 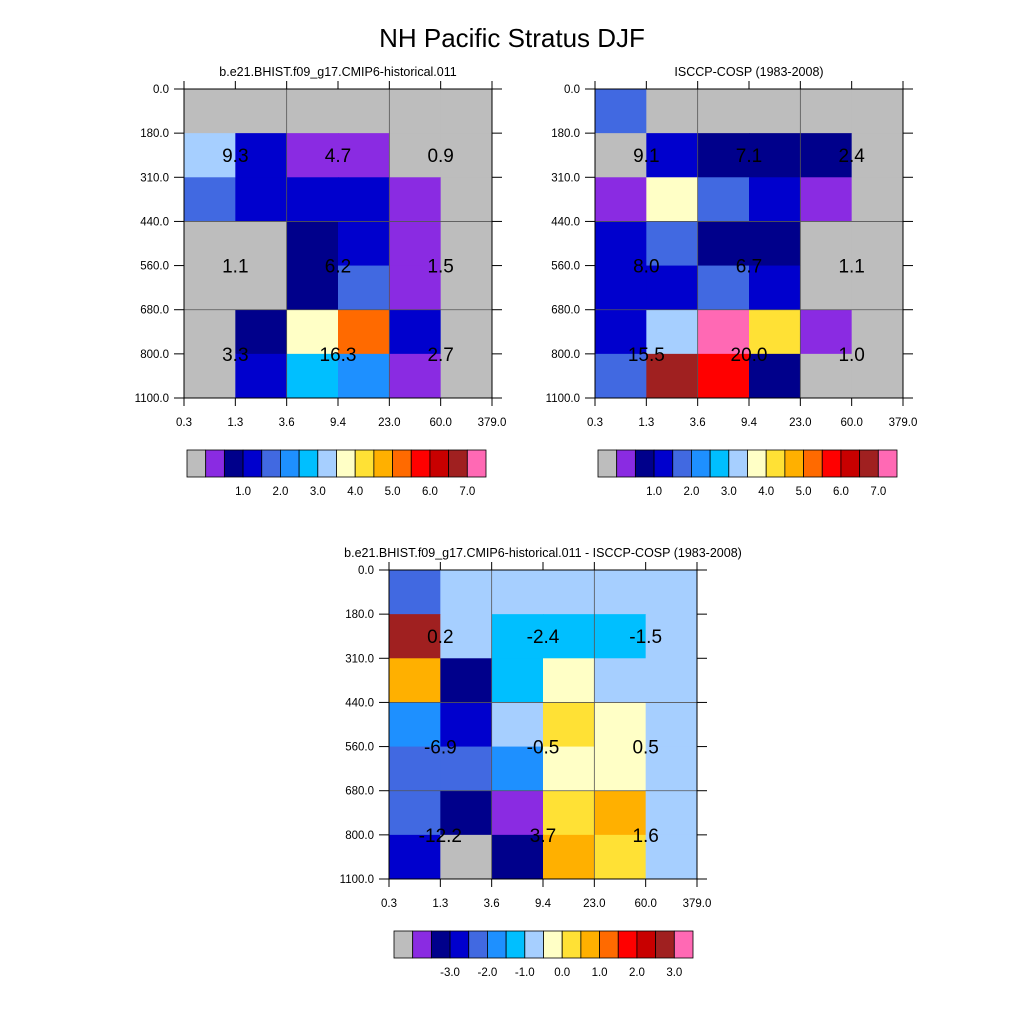 What do you see at coordinates (440, 836) in the screenshot?
I see `box-value-label: -12.2` at bounding box center [440, 836].